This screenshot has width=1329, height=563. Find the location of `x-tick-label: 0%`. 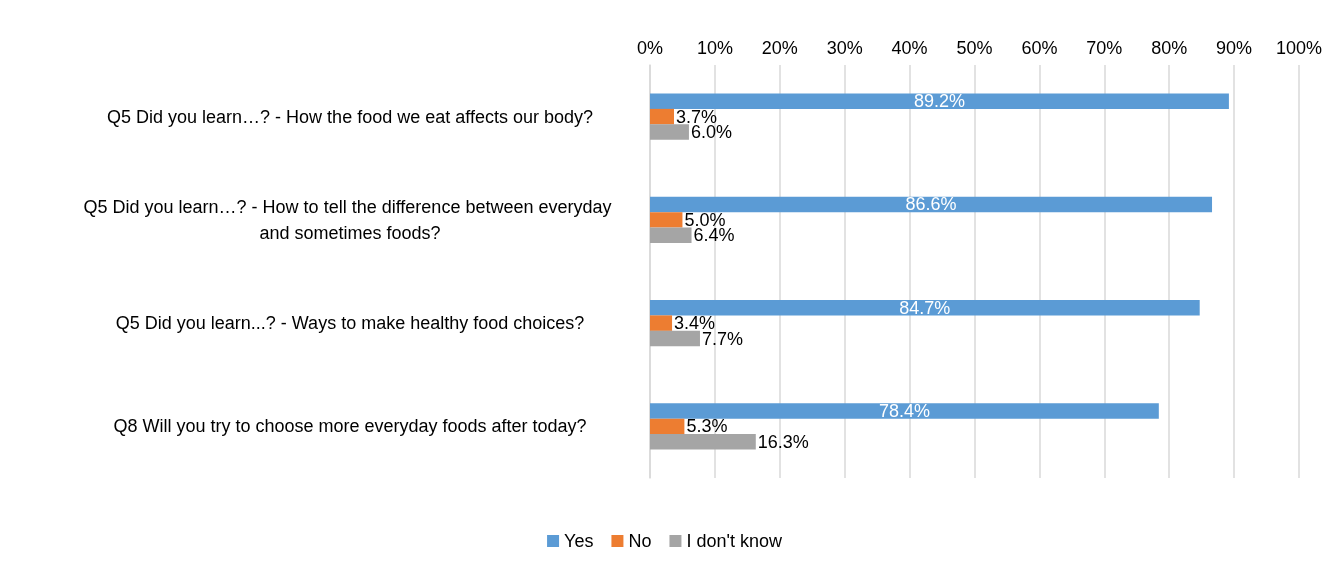

x-tick-label: 0% is located at coordinates (650, 48).